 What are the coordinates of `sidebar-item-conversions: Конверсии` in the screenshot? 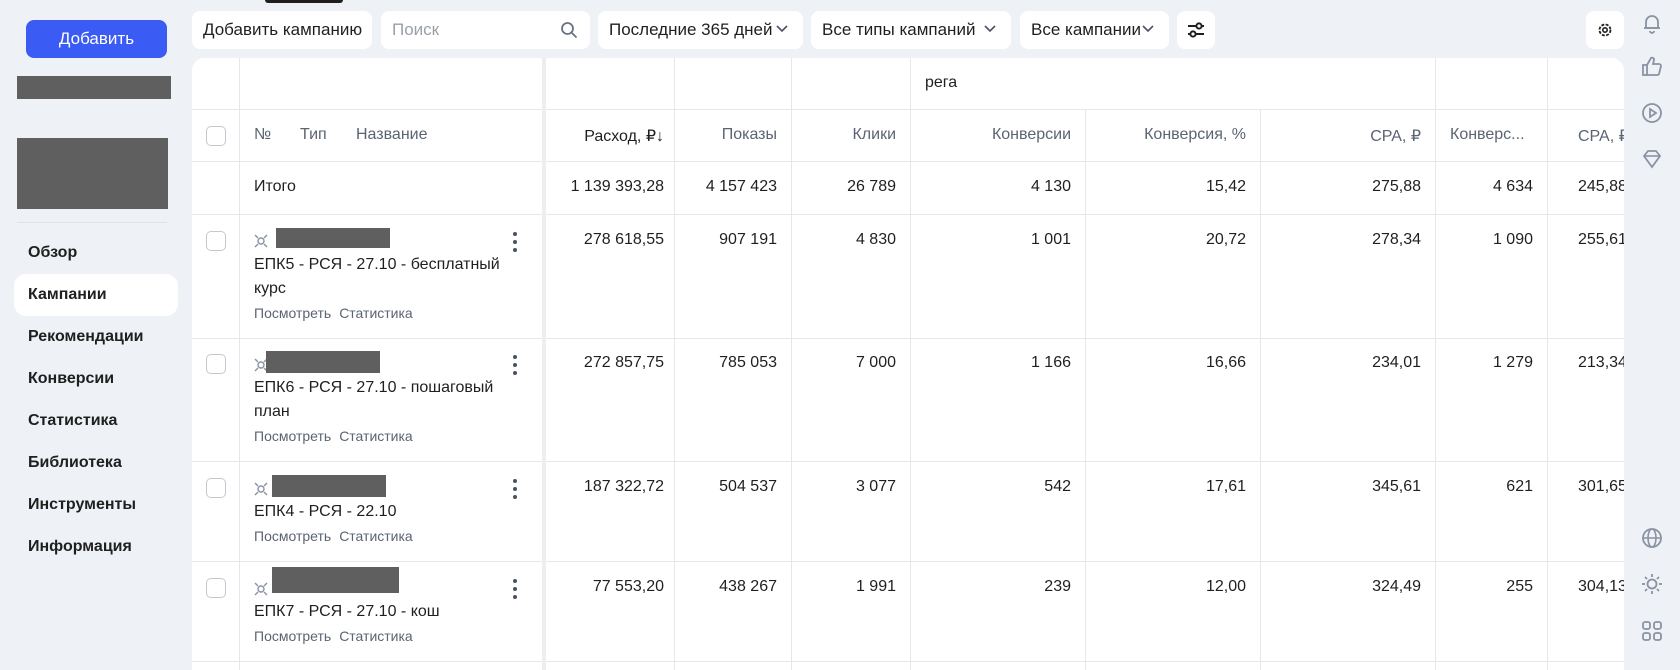 It's located at (71, 378).